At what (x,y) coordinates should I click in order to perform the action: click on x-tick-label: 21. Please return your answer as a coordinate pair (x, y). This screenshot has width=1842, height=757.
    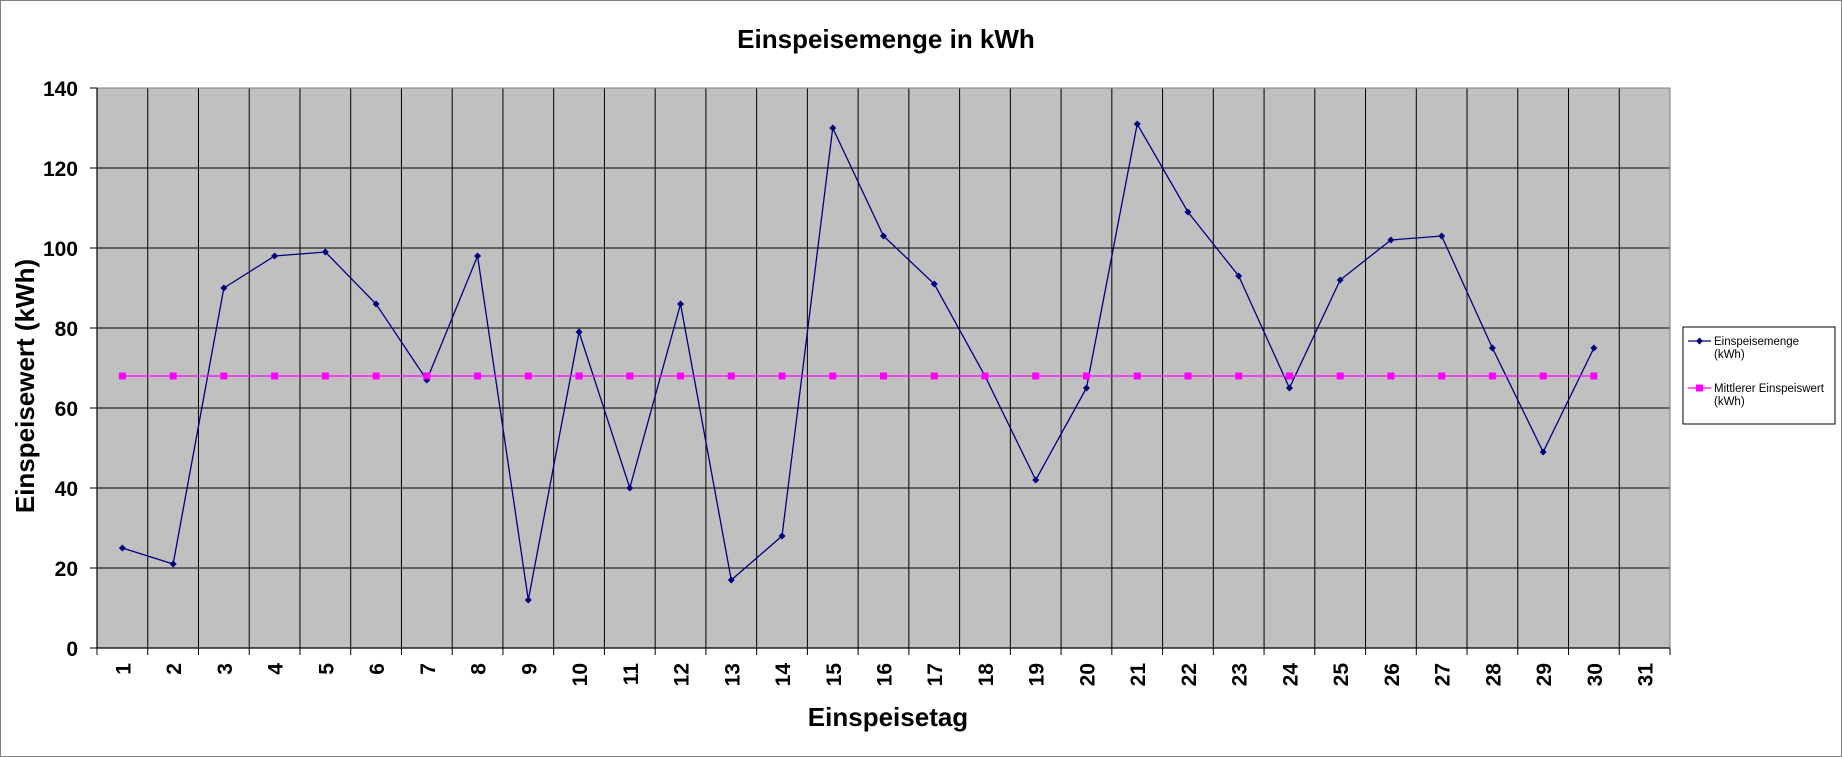
    Looking at the image, I should click on (1138, 675).